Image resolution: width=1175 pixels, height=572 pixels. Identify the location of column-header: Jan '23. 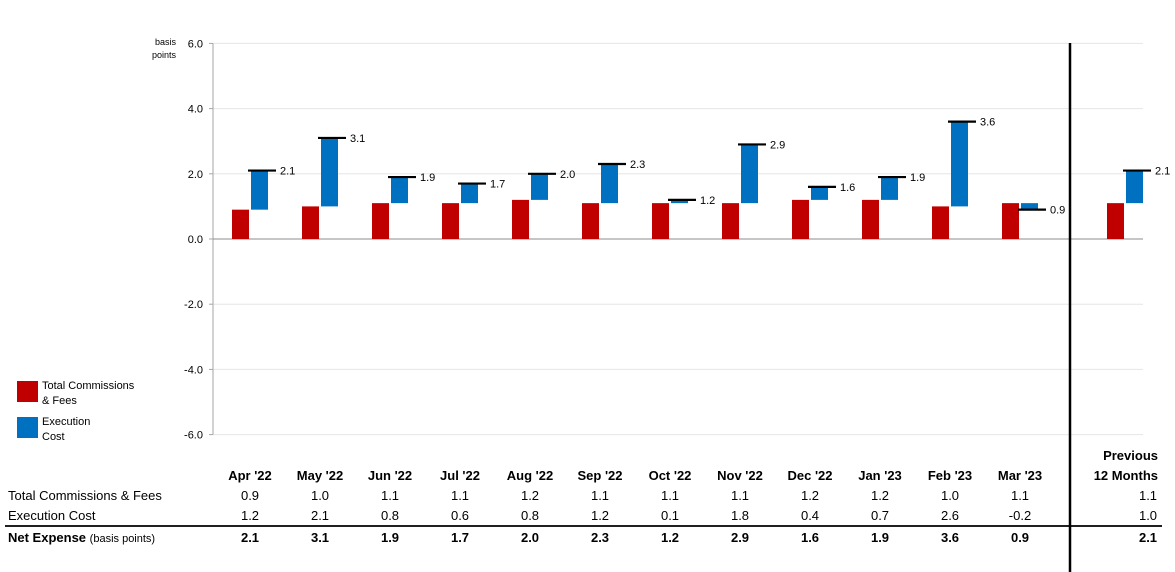
(880, 475).